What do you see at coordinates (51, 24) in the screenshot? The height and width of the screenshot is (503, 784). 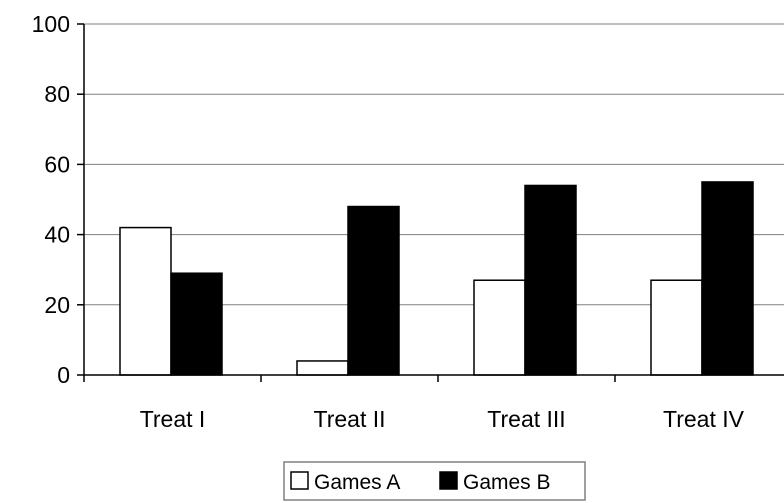 I see `y-tick-label: 100` at bounding box center [51, 24].